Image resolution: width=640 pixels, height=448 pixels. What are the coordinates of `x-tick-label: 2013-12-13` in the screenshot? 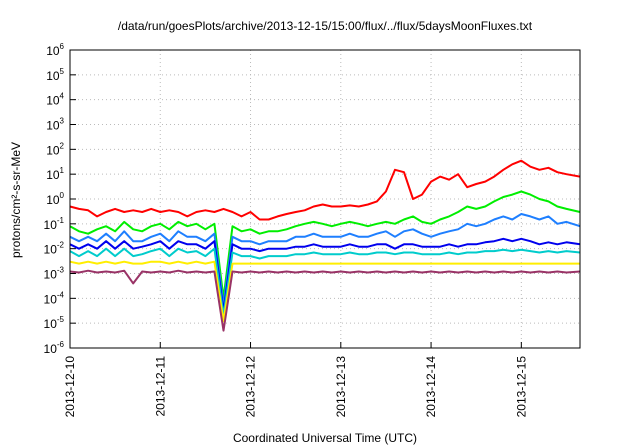 It's located at (341, 387).